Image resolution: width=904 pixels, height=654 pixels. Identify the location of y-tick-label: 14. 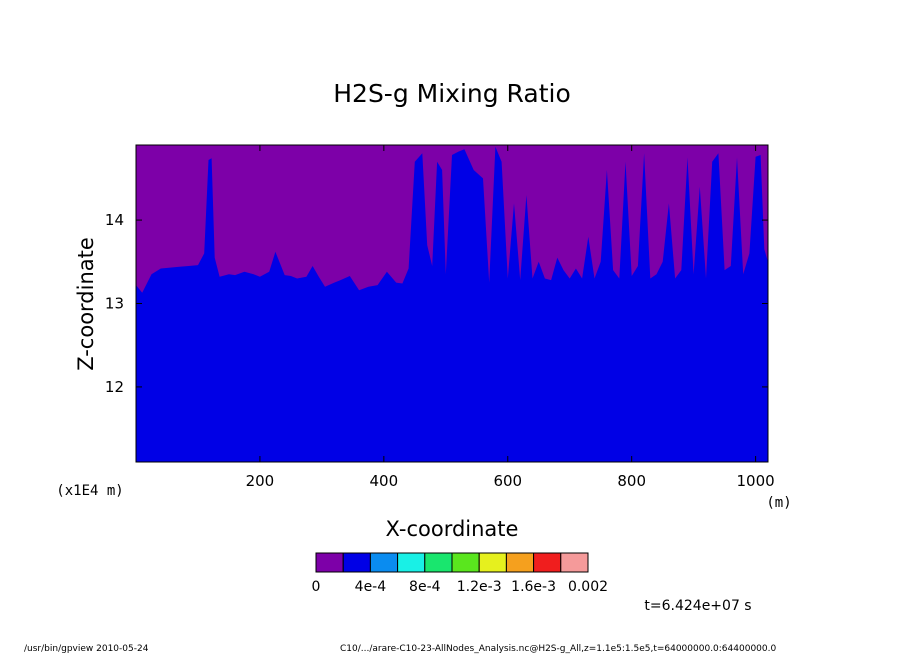
(114, 220).